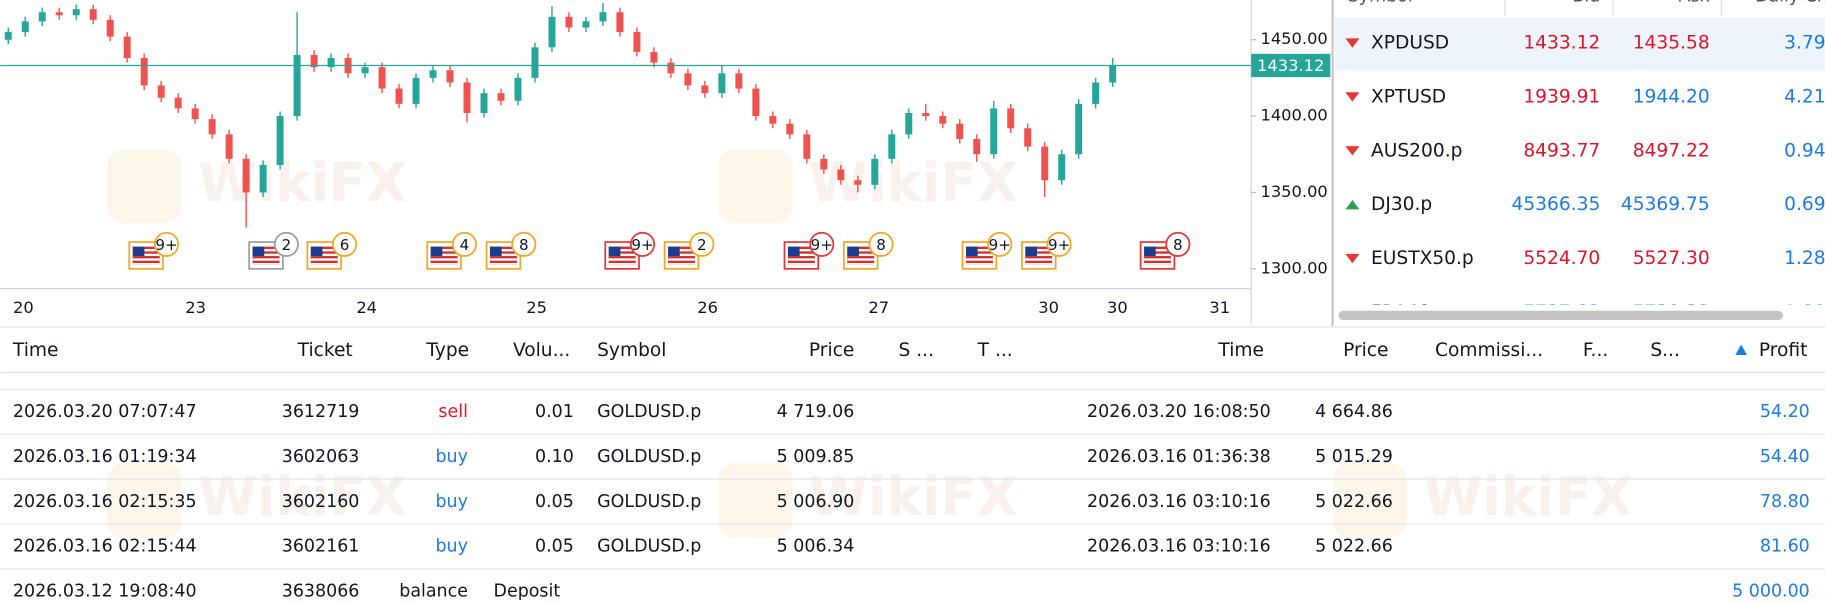 Image resolution: width=1825 pixels, height=604 pixels. What do you see at coordinates (1783, 350) in the screenshot?
I see `column-header: Profit` at bounding box center [1783, 350].